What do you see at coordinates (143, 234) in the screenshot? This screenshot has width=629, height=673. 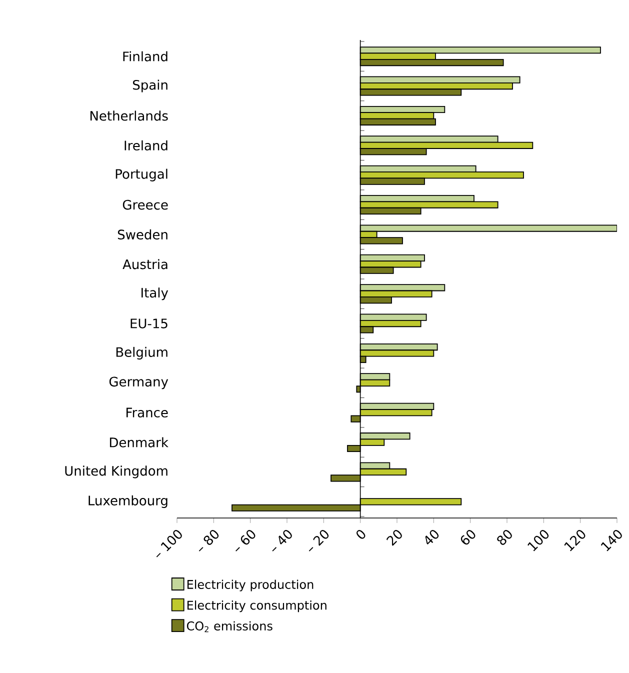 I see `y-tick-label: Sweden` at bounding box center [143, 234].